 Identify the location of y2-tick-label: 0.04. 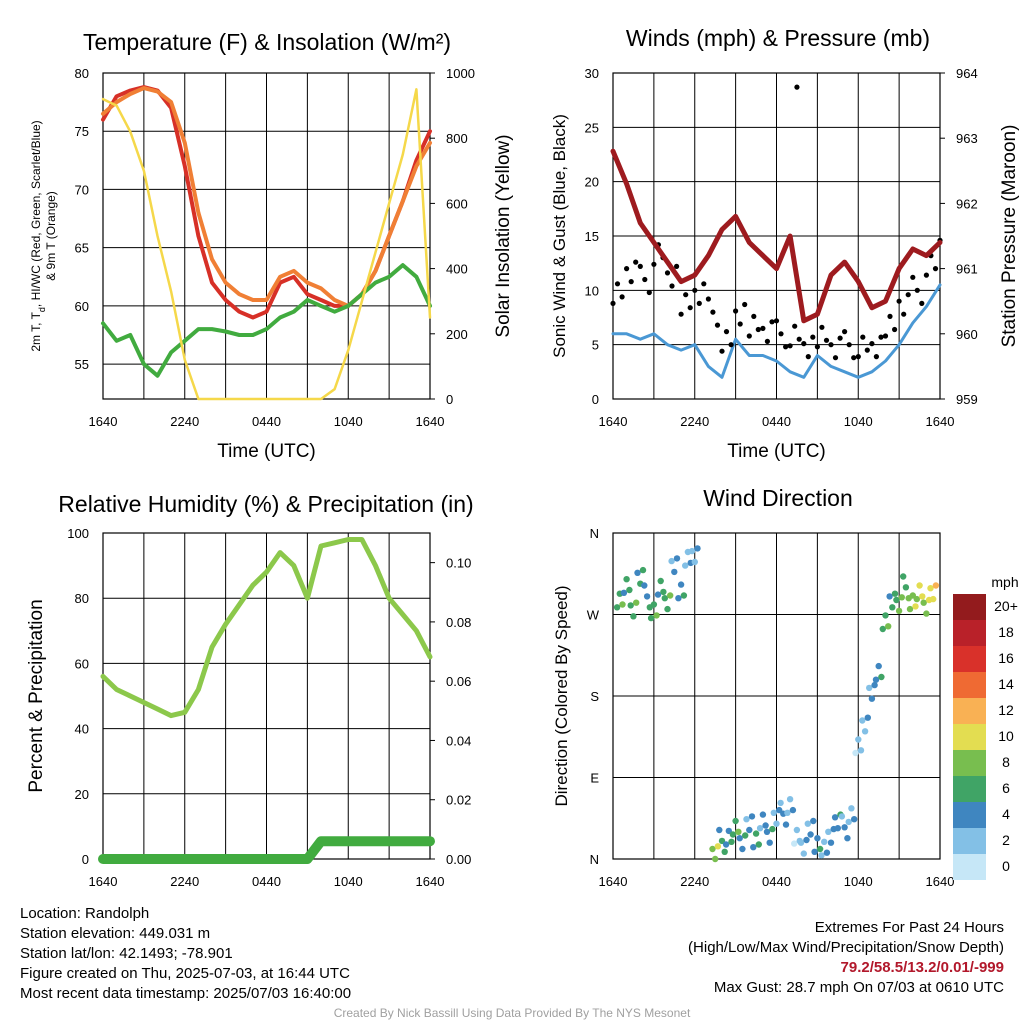
(458, 740).